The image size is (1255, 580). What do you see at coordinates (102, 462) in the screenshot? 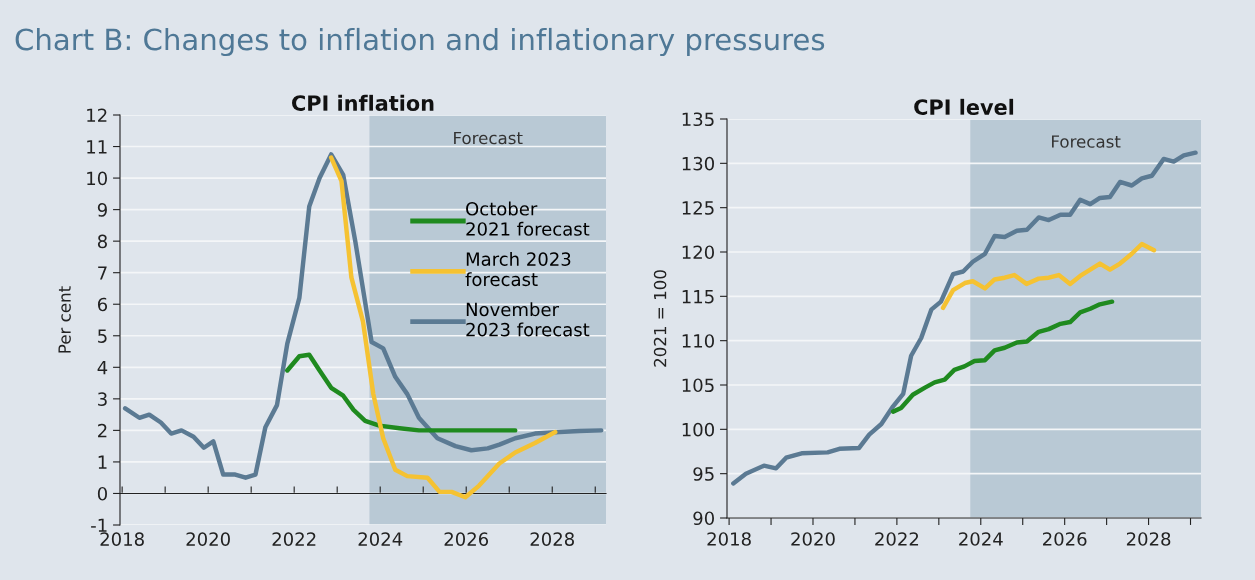
I see `y-tick-label: 1` at bounding box center [102, 462].